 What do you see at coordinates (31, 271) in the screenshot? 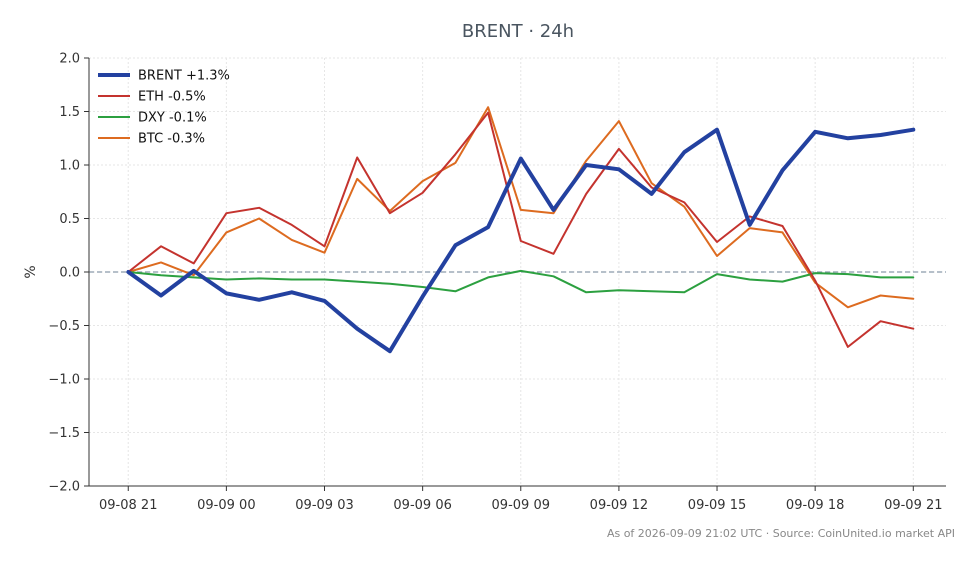
I see `y-axis-label: %` at bounding box center [31, 271].